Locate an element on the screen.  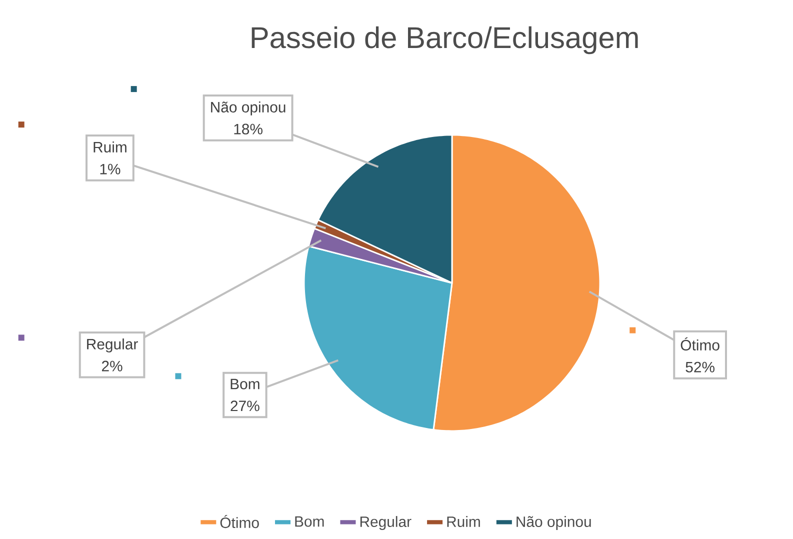
data-label: 1% is located at coordinates (110, 169).